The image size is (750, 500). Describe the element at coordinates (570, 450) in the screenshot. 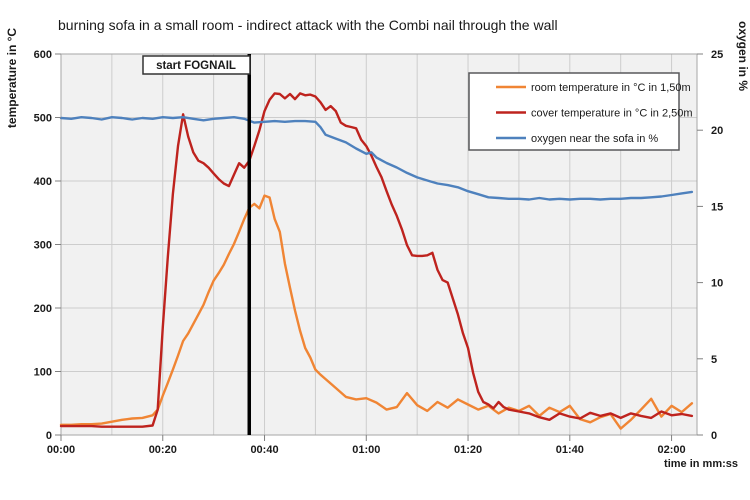

I see `x-axis-tick-label: 01:40` at that location.